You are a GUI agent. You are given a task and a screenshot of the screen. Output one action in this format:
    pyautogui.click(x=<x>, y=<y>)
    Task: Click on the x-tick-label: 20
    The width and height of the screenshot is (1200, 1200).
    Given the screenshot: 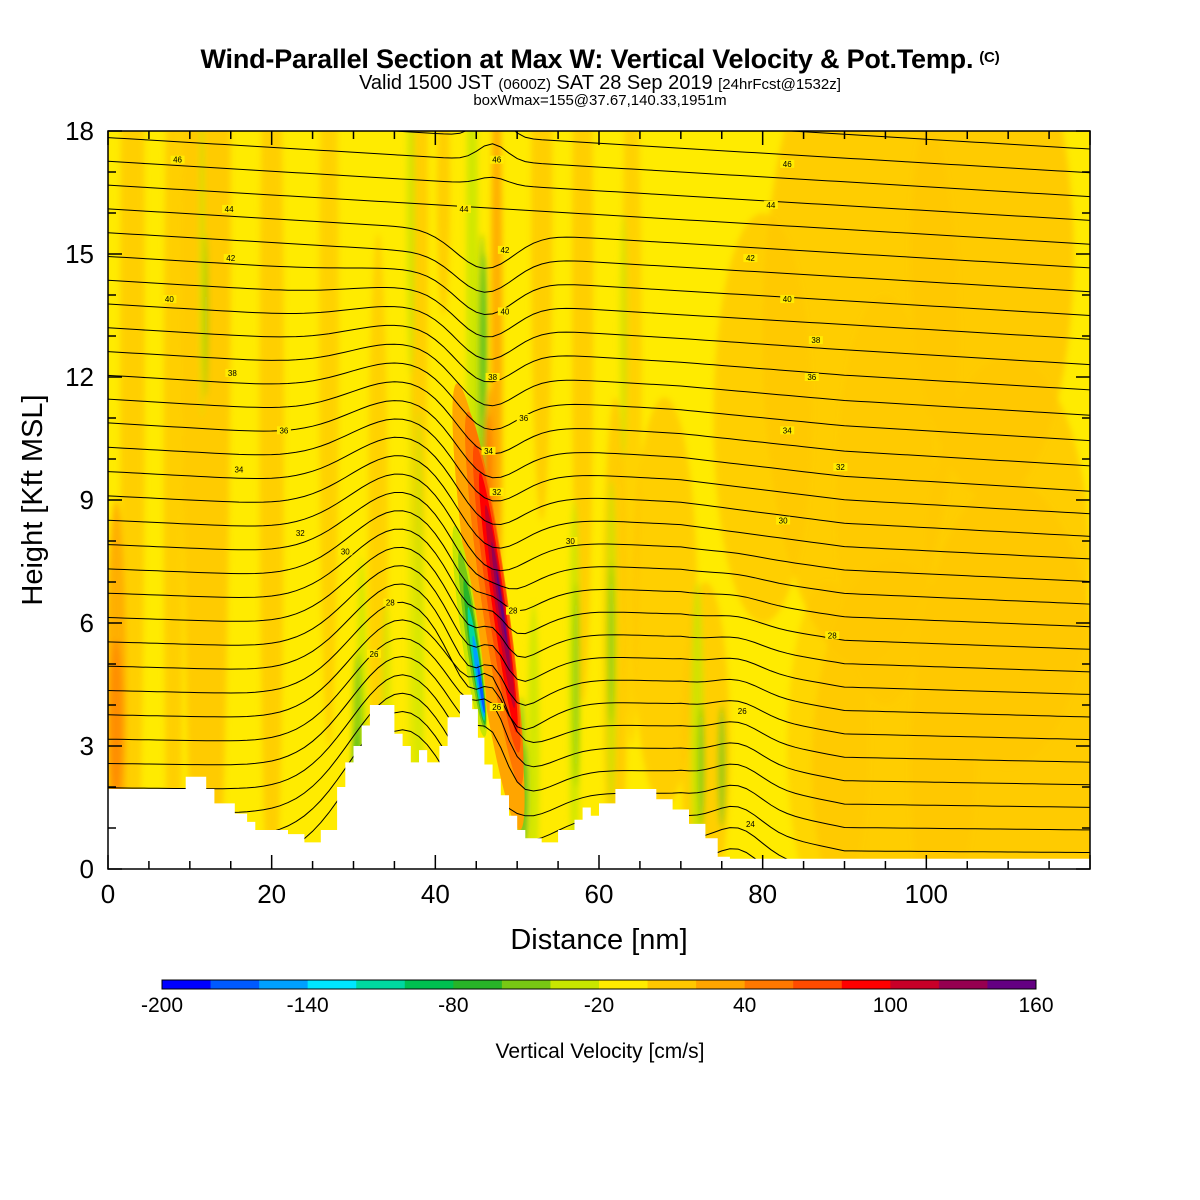 What is the action you would take?
    pyautogui.click(x=271, y=894)
    